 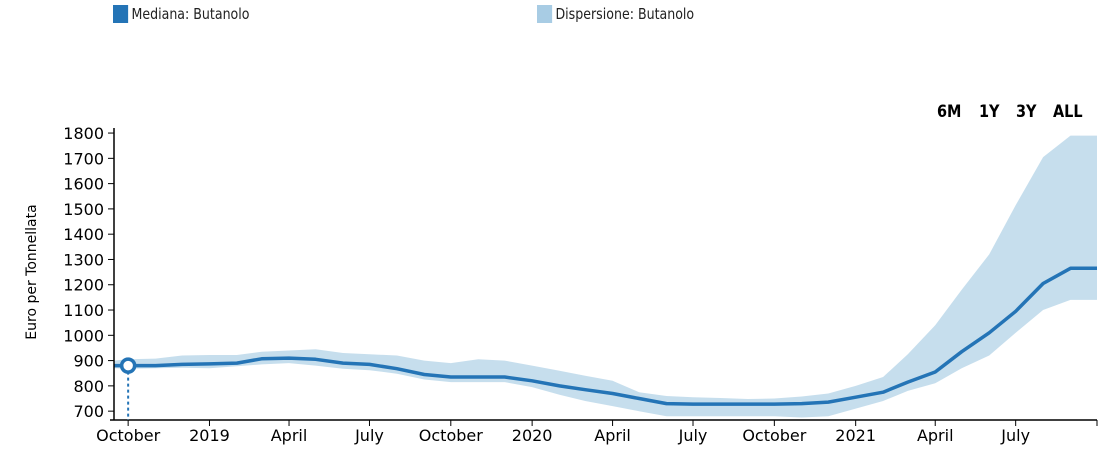 What do you see at coordinates (949, 112) in the screenshot?
I see `range-button-6m: 6M` at bounding box center [949, 112].